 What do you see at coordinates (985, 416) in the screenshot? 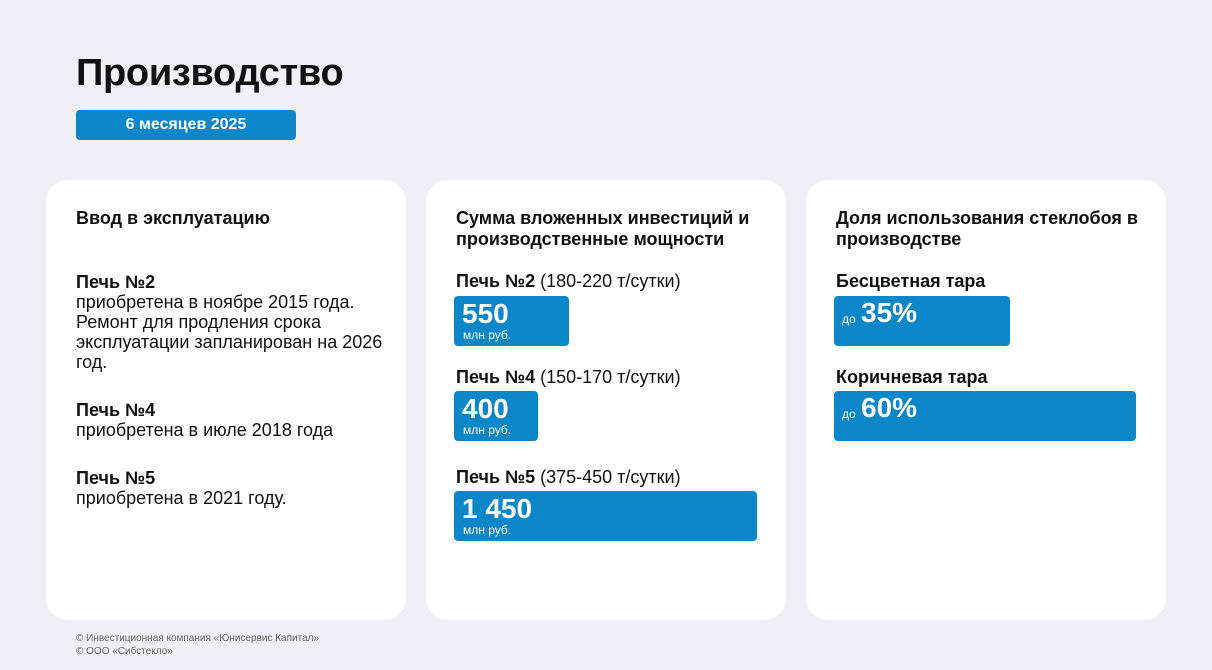
I see `cullet-share-bar-brown: до 60%` at bounding box center [985, 416].